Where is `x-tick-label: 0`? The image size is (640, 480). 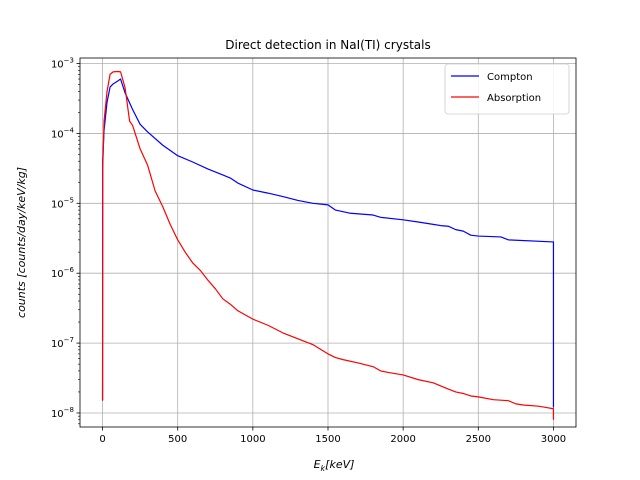
x-tick-label: 0 is located at coordinates (102, 439).